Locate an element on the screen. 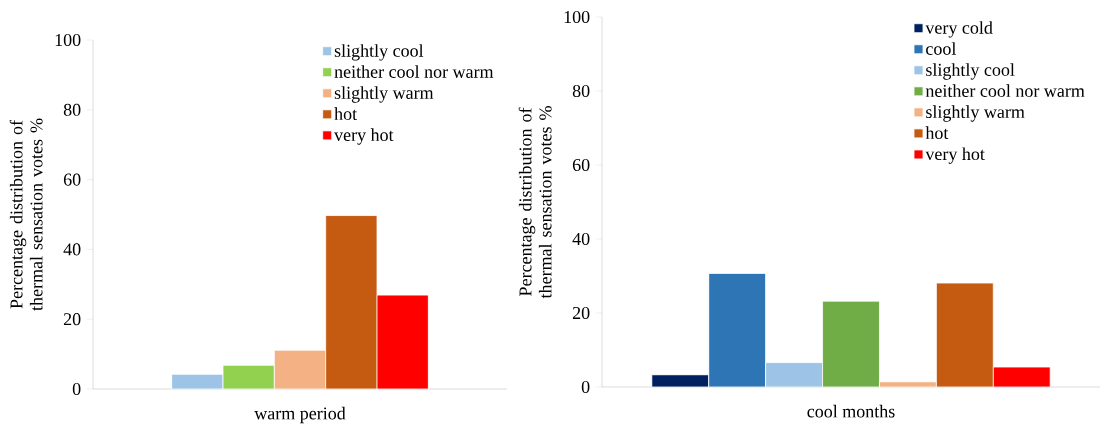  legend-label: very cold is located at coordinates (959, 29).